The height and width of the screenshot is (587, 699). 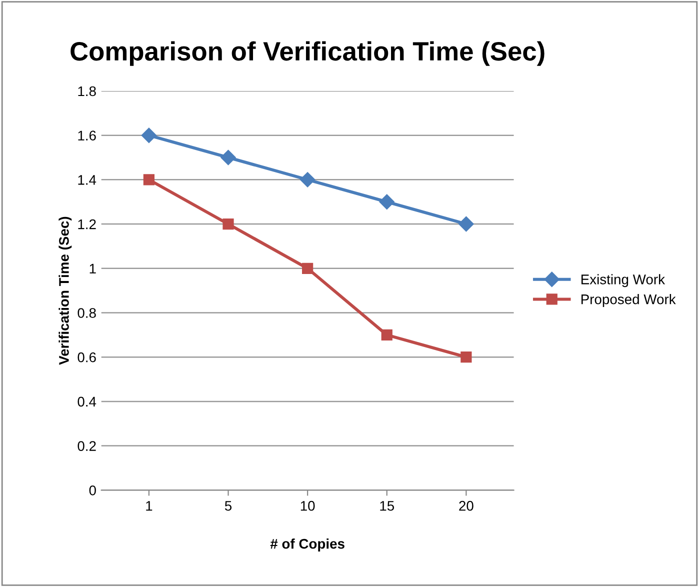 I want to click on x-tick-label: 15, so click(x=387, y=506).